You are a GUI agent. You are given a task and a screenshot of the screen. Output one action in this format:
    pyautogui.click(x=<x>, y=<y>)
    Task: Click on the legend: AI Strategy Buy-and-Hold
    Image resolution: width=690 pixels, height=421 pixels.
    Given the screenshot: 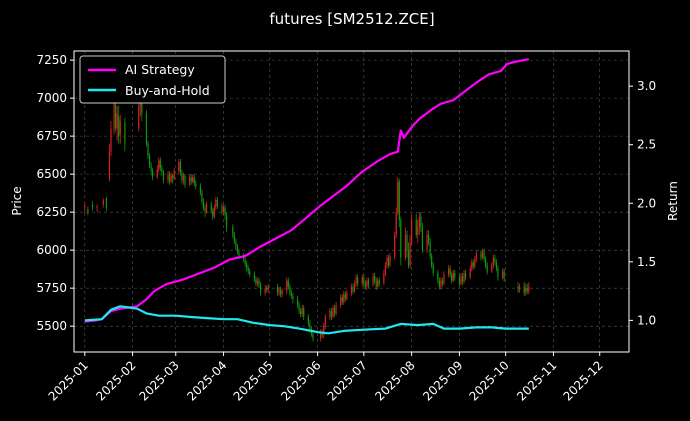 What is the action you would take?
    pyautogui.click(x=152, y=79)
    